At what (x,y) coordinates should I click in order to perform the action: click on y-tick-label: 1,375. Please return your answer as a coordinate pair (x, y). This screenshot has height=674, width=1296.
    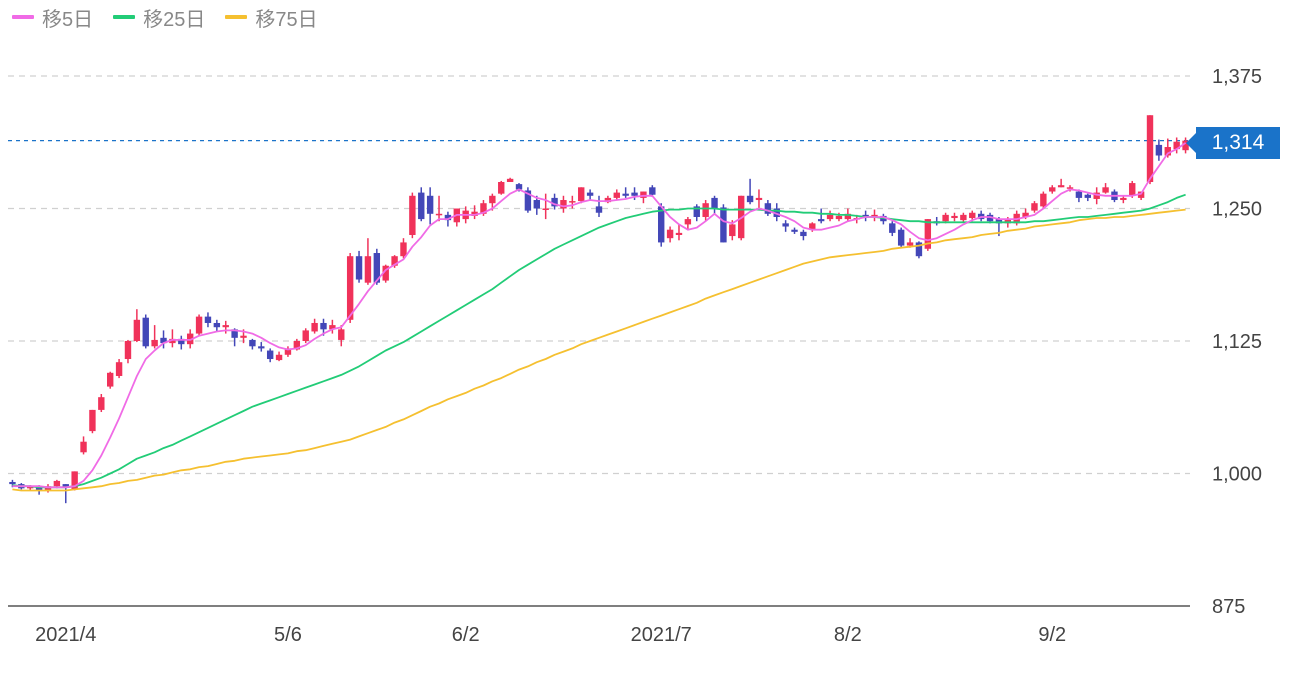
    Looking at the image, I should click on (1237, 77).